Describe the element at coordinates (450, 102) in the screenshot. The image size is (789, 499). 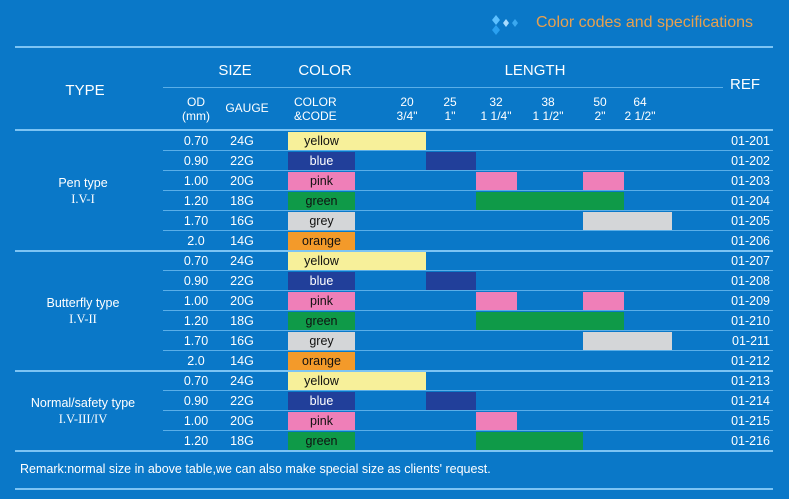
I see `length-mm: 25` at that location.